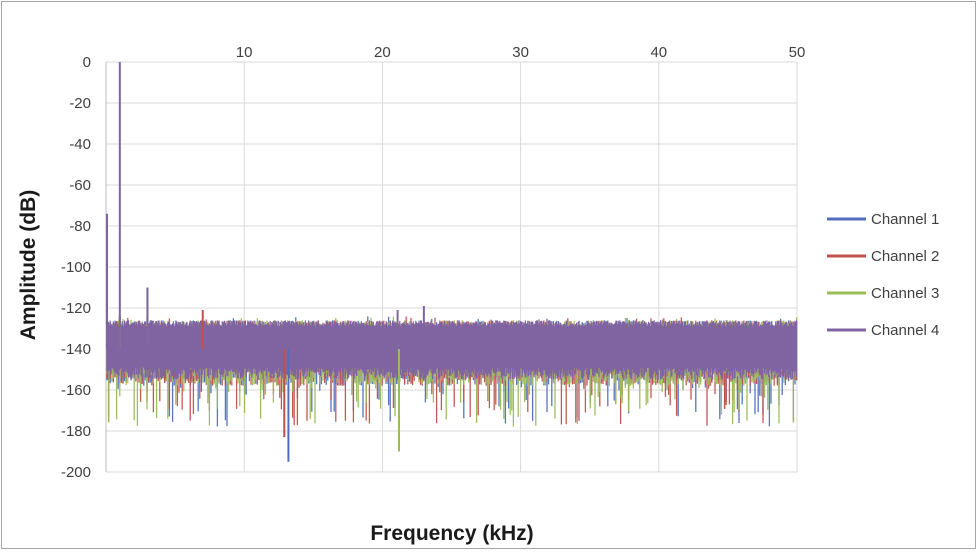  Describe the element at coordinates (452, 350) in the screenshot. I see `series-4-noise` at that location.